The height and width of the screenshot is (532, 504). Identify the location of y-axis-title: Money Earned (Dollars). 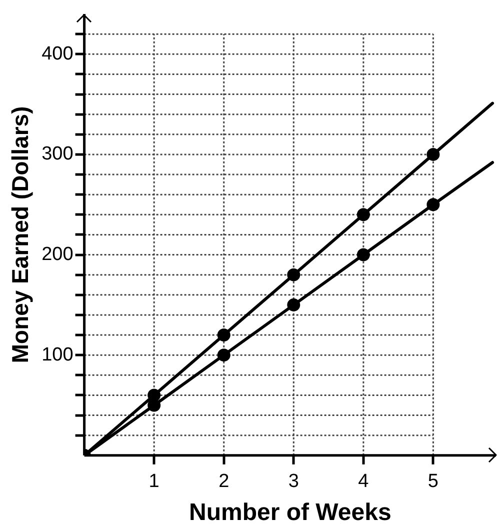
(20, 235).